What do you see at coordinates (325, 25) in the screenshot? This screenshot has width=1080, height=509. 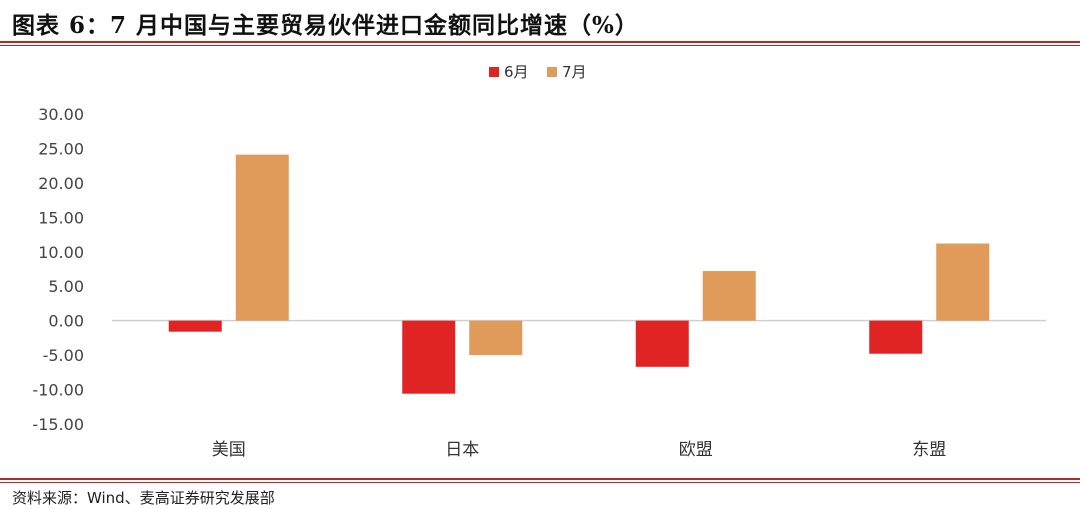 I see `chart-title: 图表 6：7 月中国与主要贸易伙伴进口金额同比增速（%）` at bounding box center [325, 25].